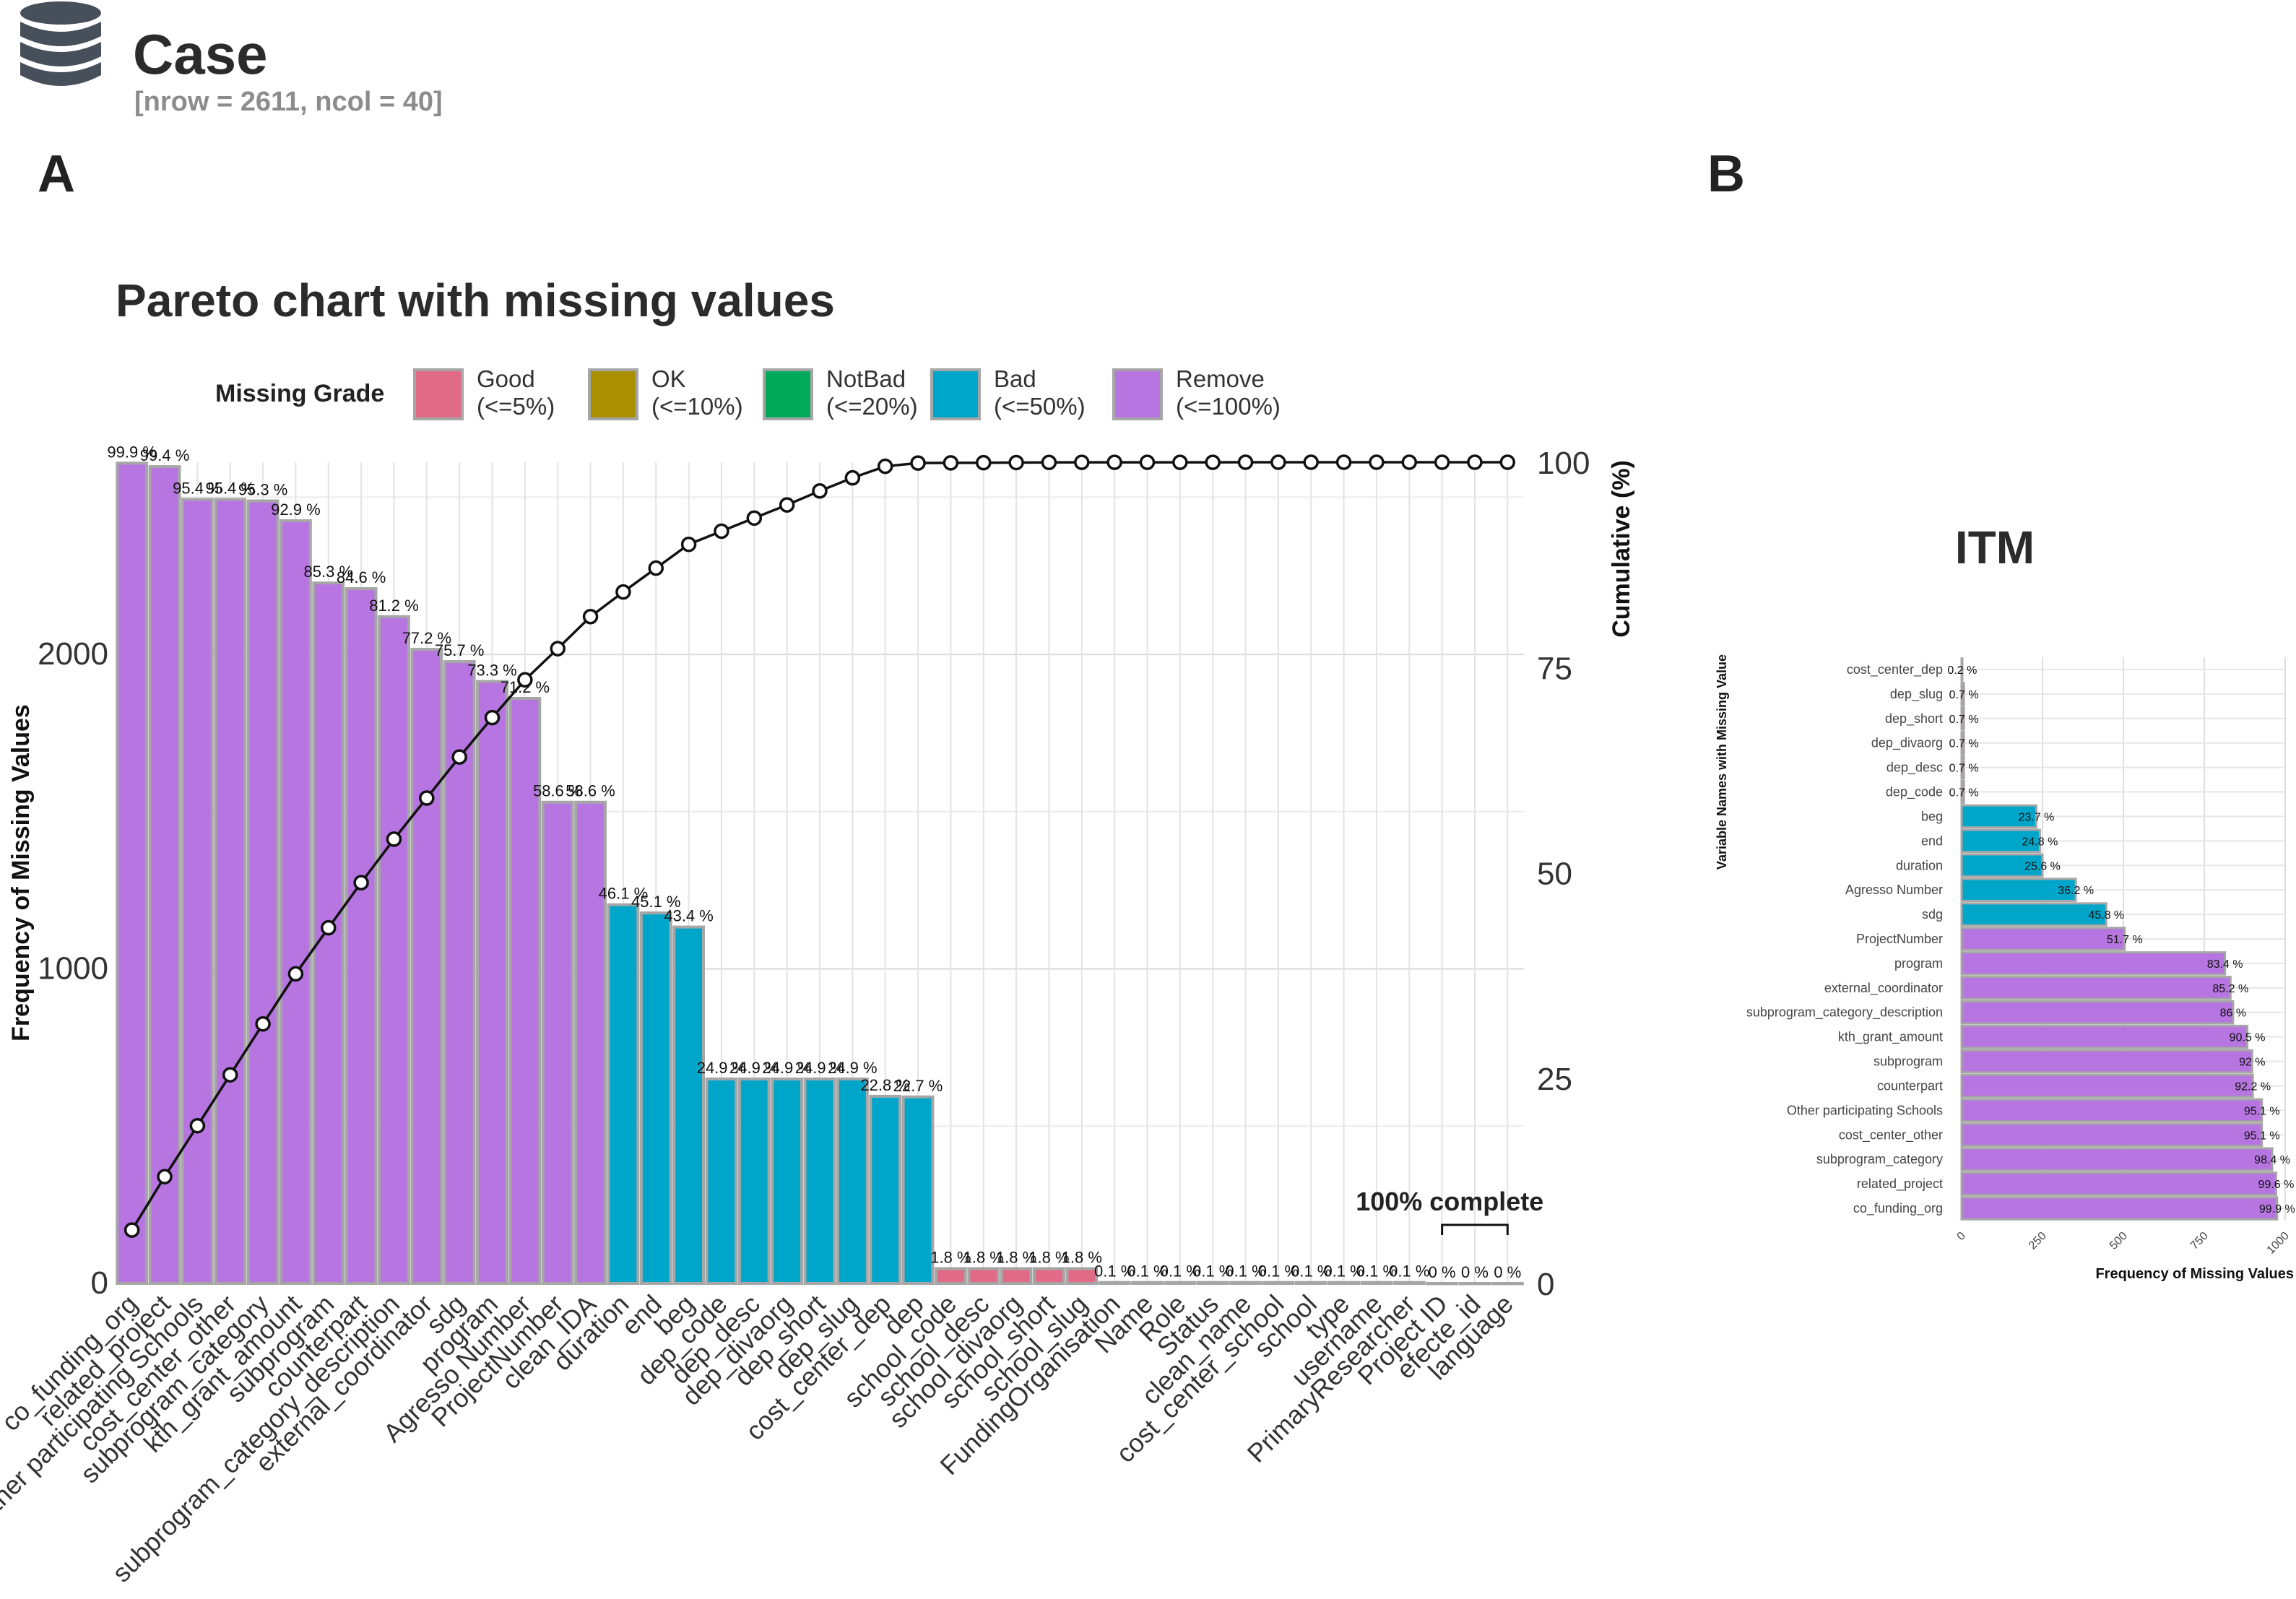 Image resolution: width=2296 pixels, height=1599 pixels. What do you see at coordinates (2253, 1086) in the screenshot?
I see `bar-value-label: 92.2 %` at bounding box center [2253, 1086].